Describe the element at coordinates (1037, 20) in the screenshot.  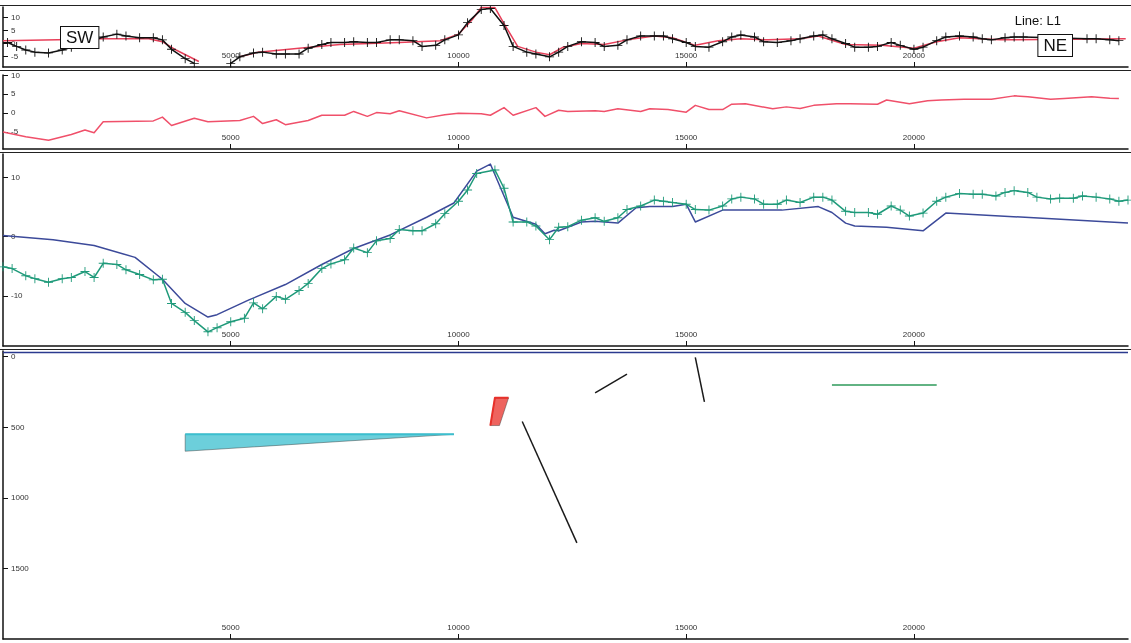
I see `annotation: Line: L1` at that location.